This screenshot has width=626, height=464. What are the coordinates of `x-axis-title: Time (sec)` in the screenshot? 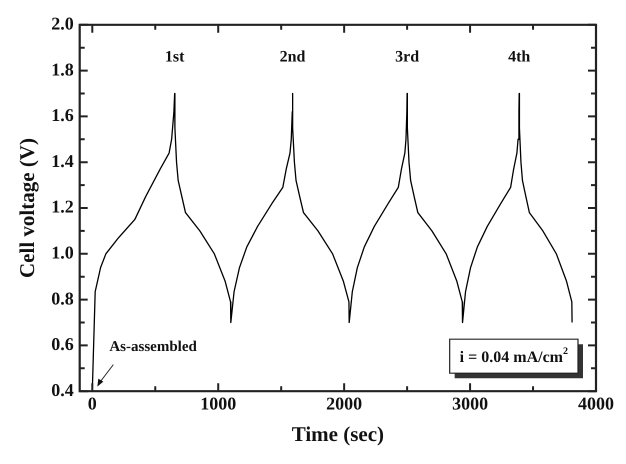 It's located at (338, 434).